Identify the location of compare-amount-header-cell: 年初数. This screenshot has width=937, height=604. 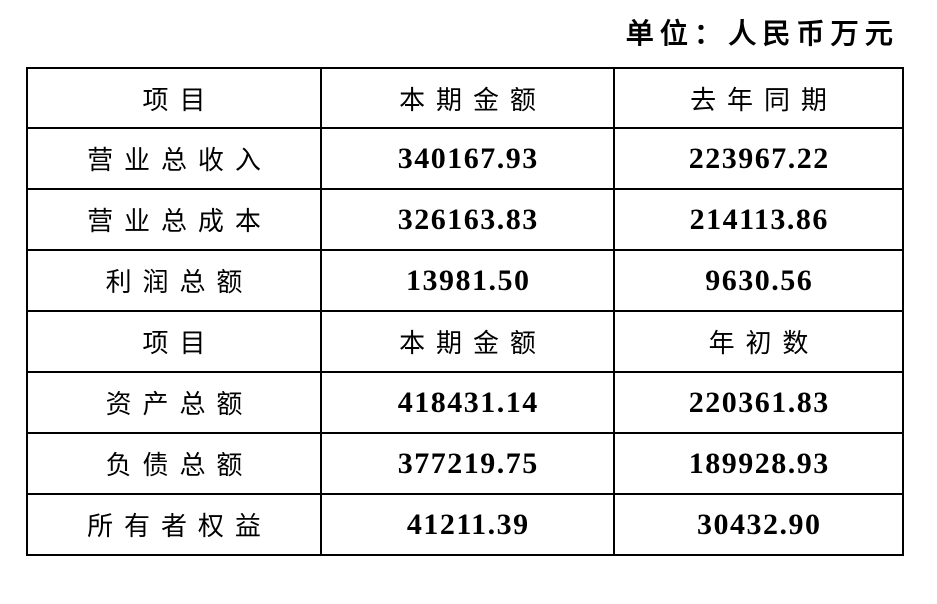
(758, 341).